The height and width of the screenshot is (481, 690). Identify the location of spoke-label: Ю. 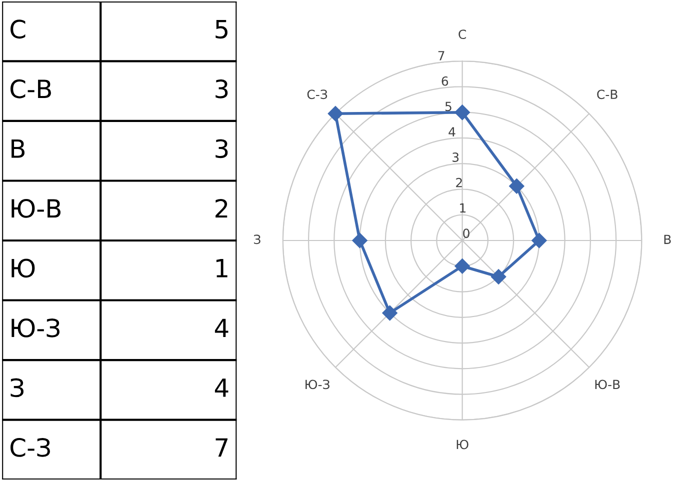
(462, 445).